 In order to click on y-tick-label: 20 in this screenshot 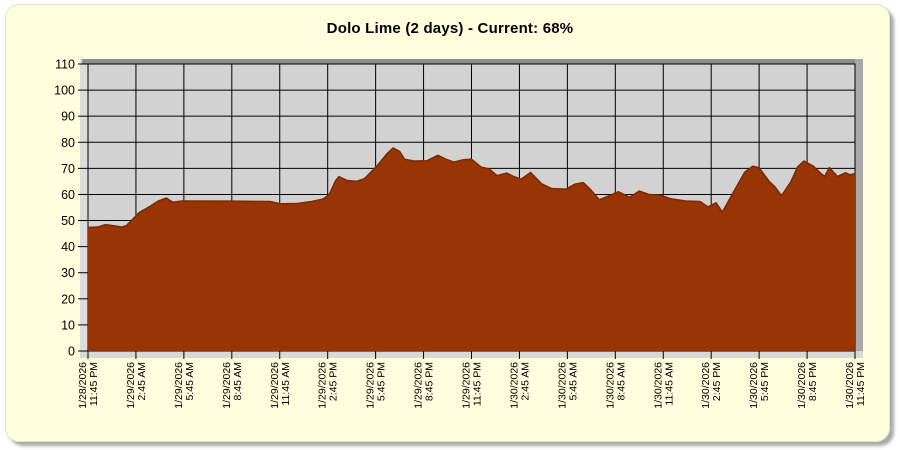, I will do `click(68, 299)`.